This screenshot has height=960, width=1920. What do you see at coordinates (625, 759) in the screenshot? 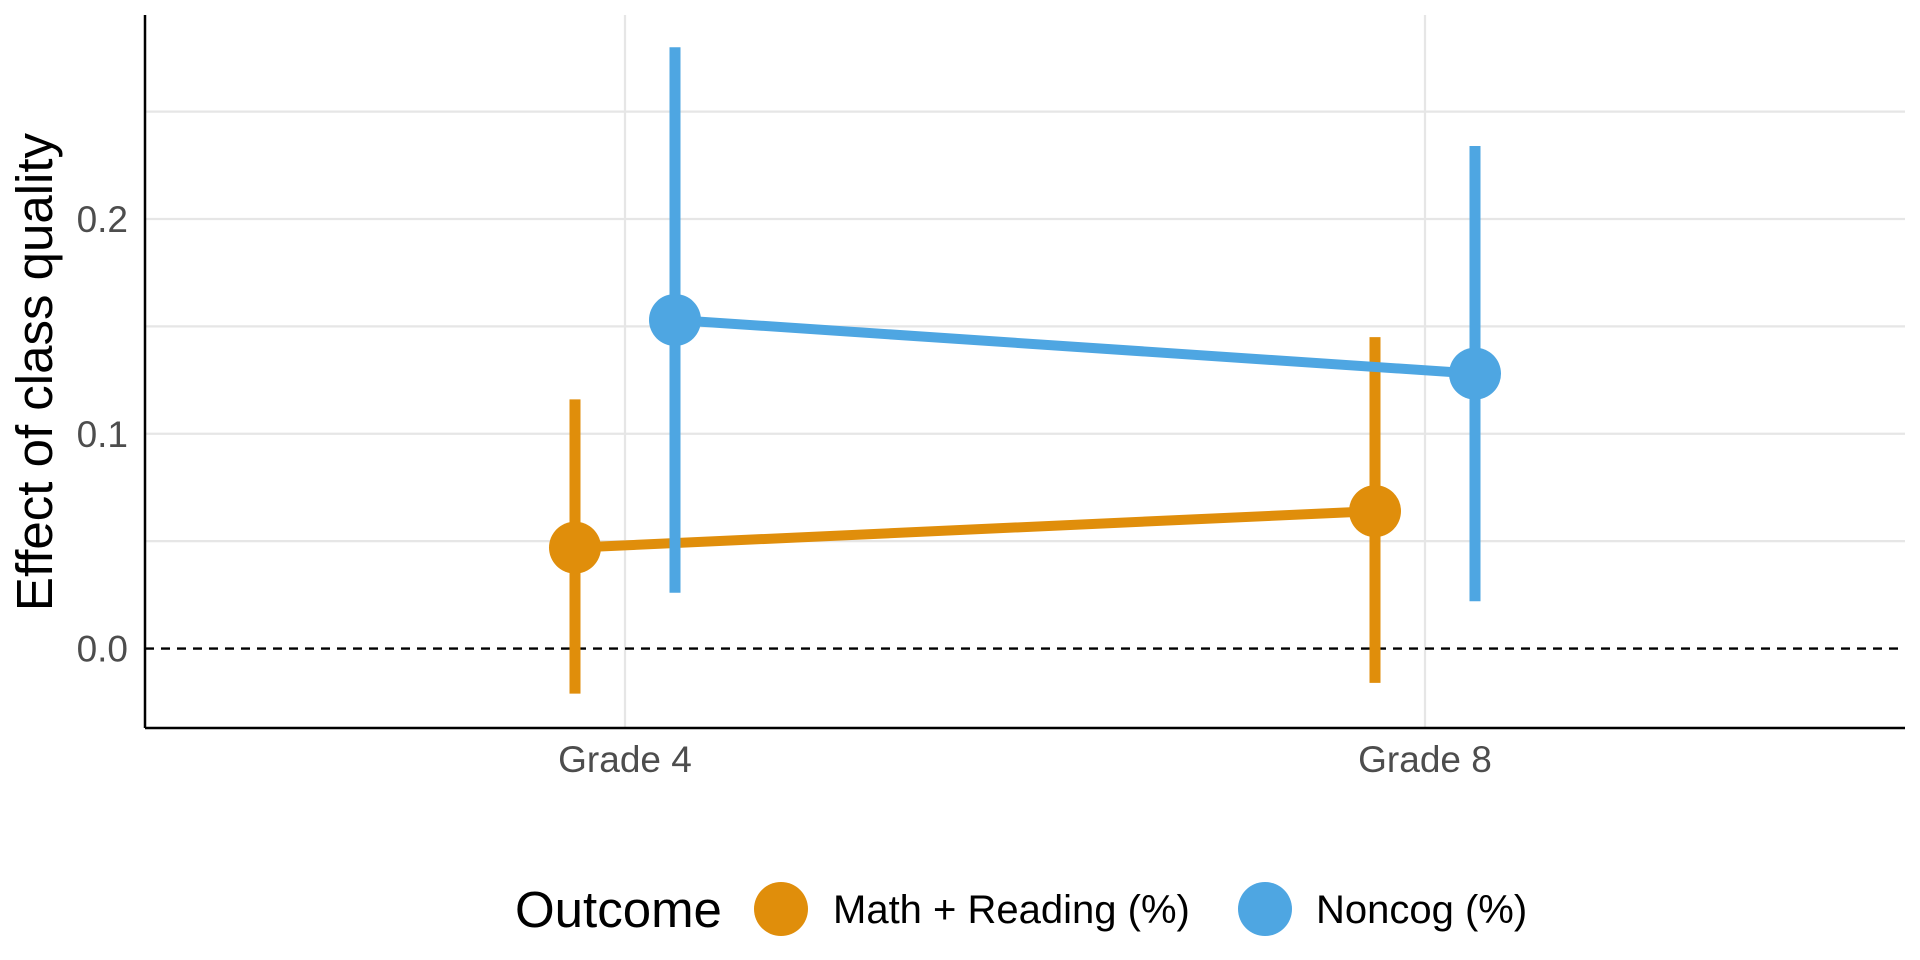
I see `x-tick-label: Grade 4` at bounding box center [625, 759].